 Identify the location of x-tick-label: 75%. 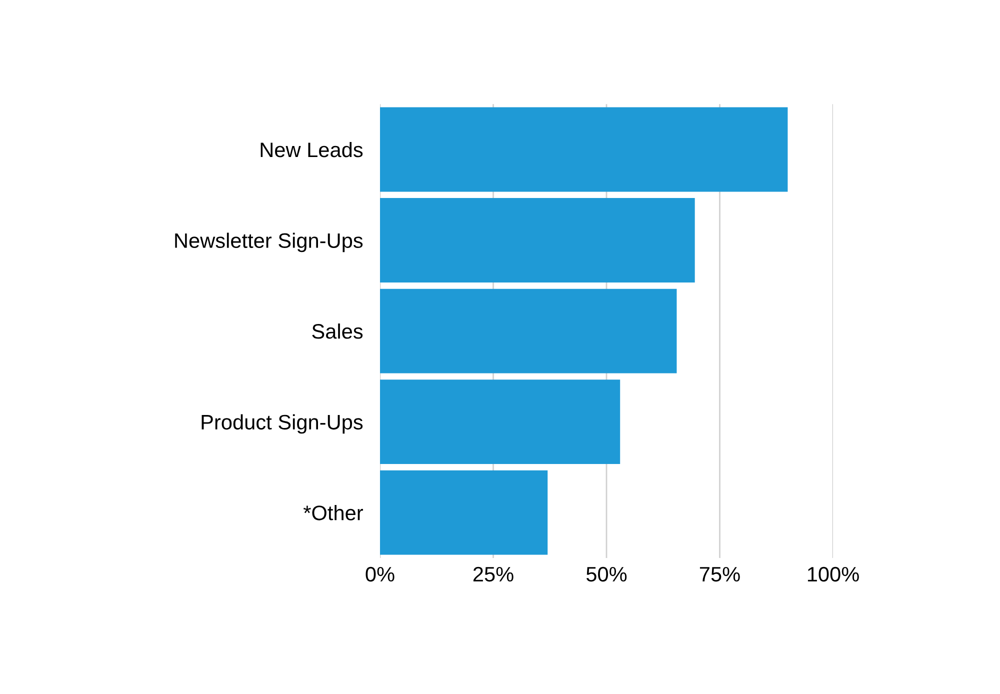
(720, 574).